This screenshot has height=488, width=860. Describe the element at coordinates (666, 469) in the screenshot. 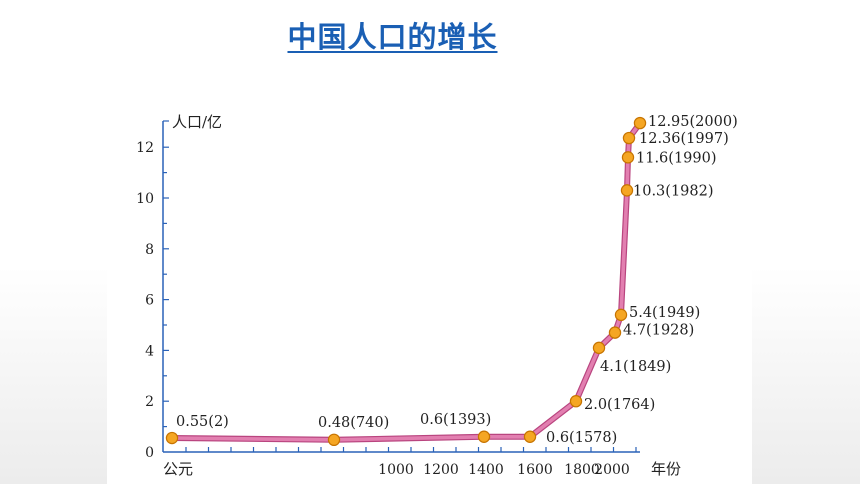

I see `x-axis-title: 年份` at that location.